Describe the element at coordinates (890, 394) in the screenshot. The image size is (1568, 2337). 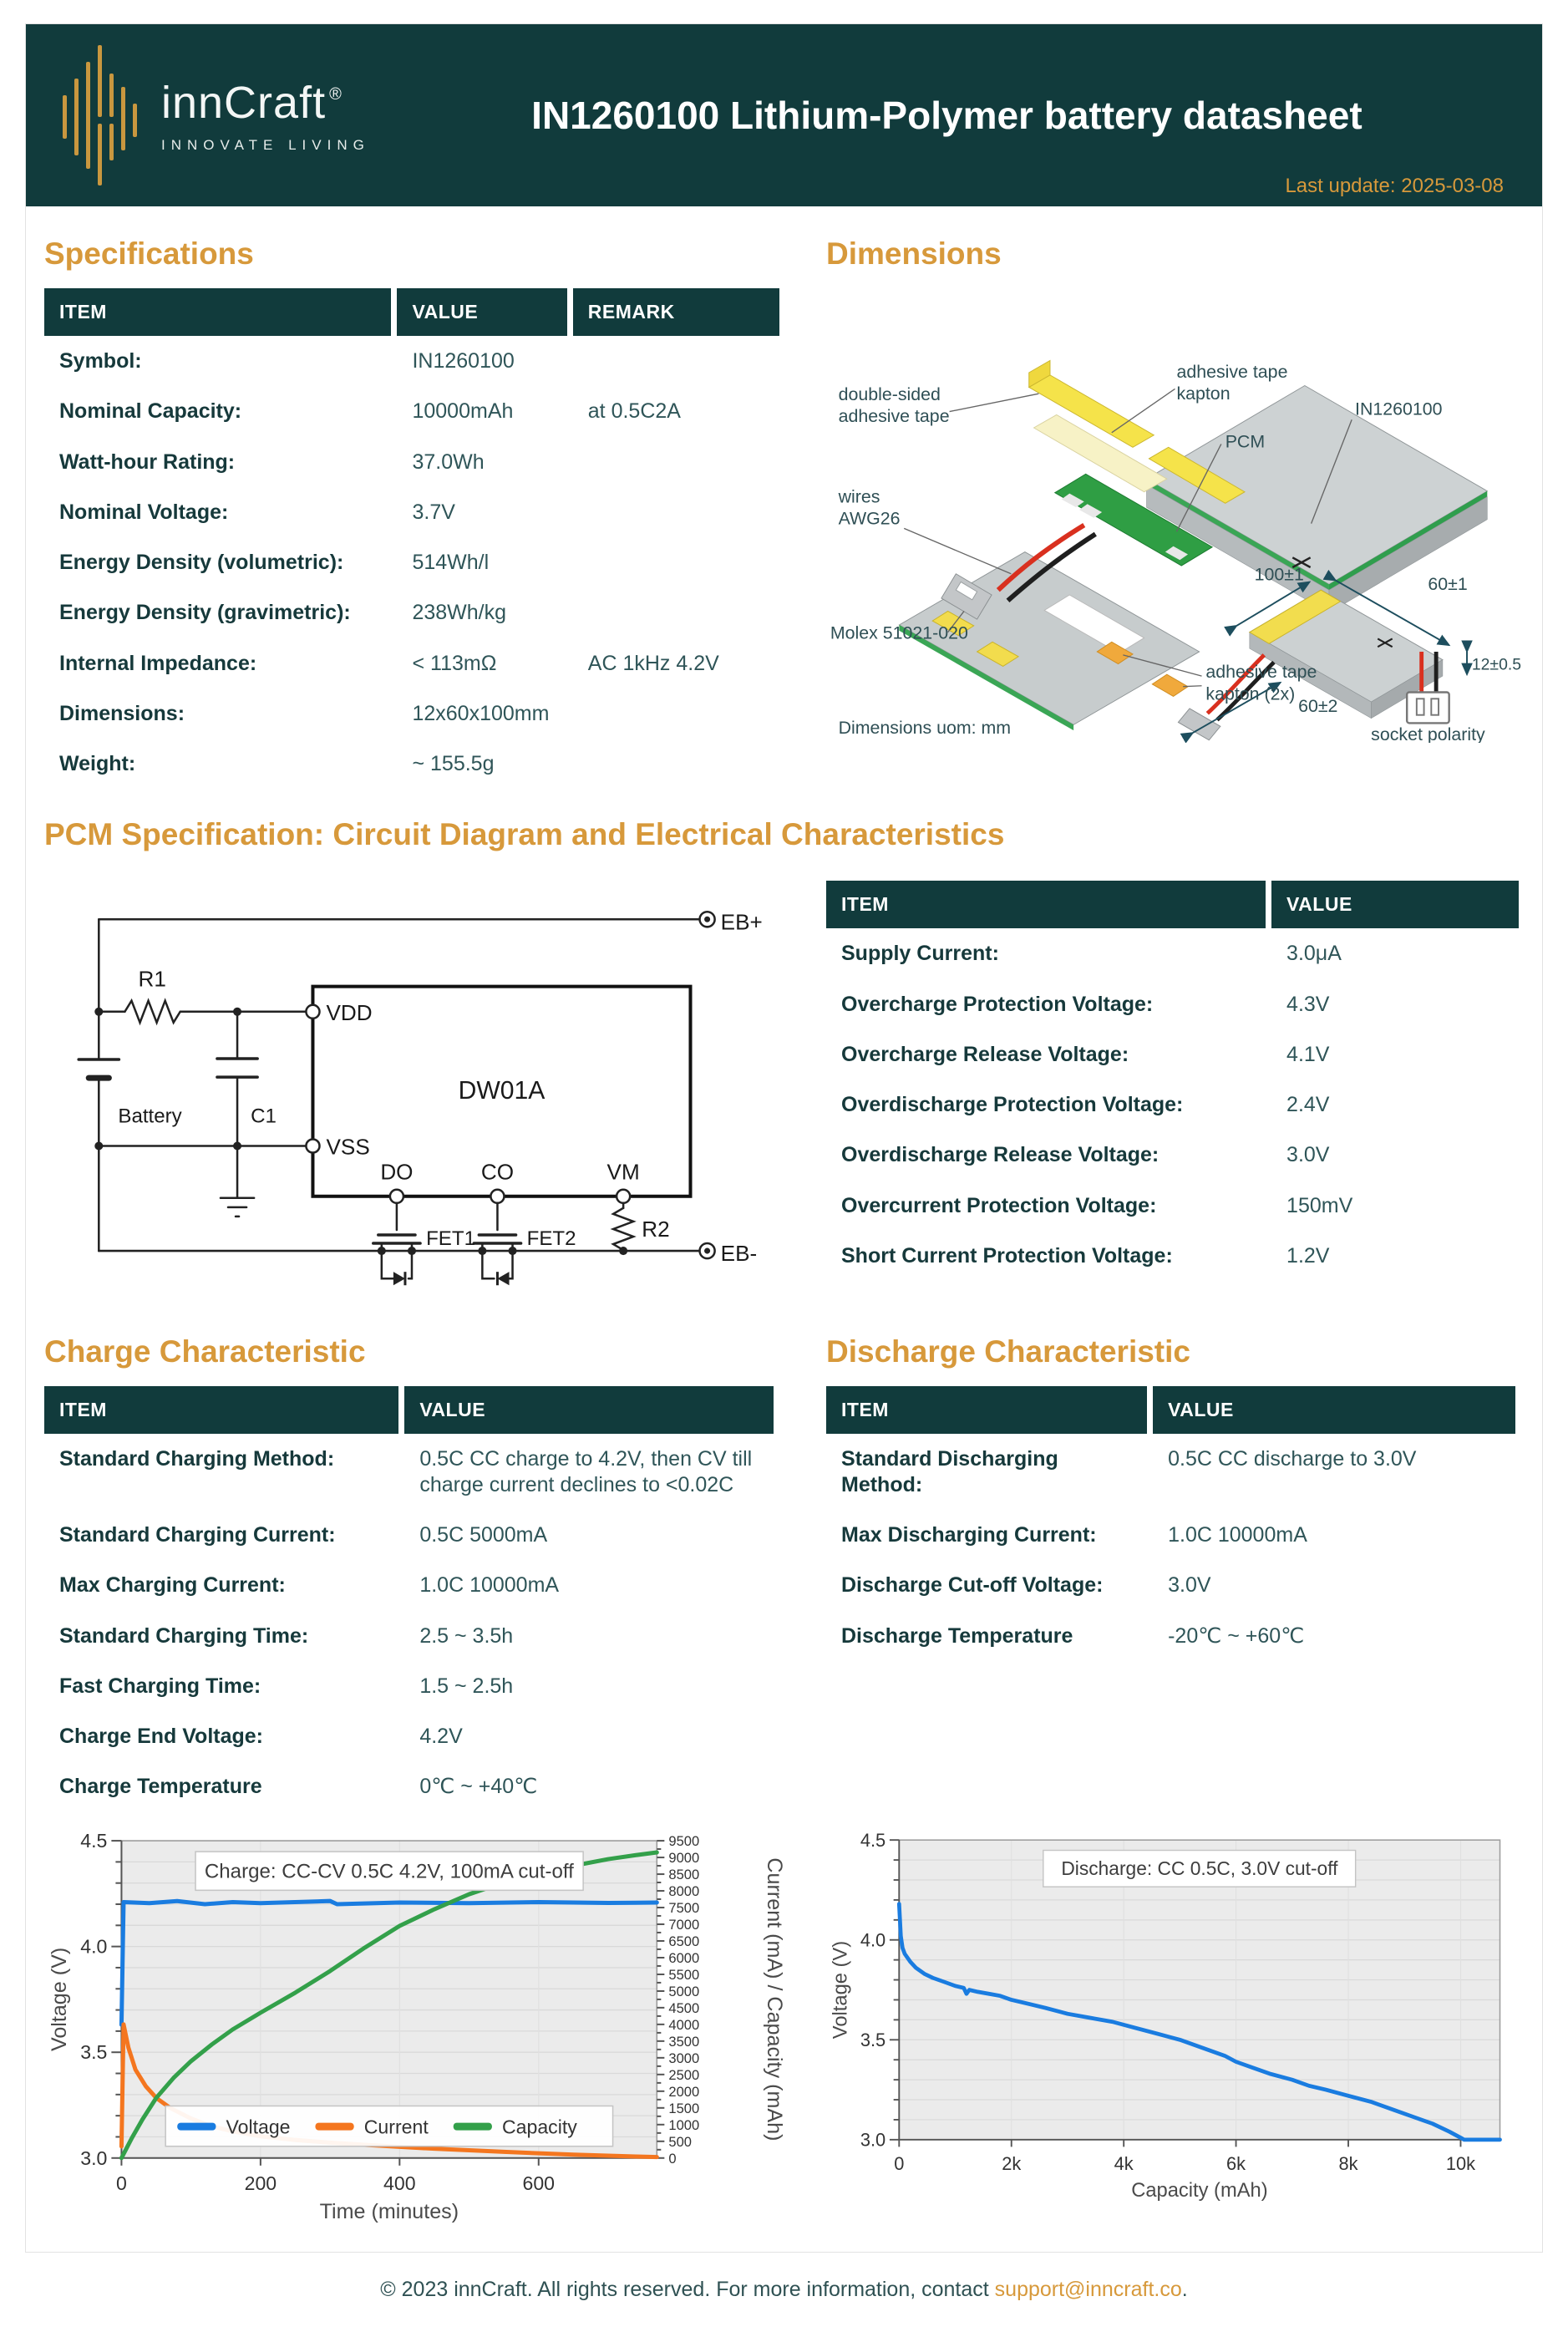
I see `label-double-sided-tape: double-sided` at that location.